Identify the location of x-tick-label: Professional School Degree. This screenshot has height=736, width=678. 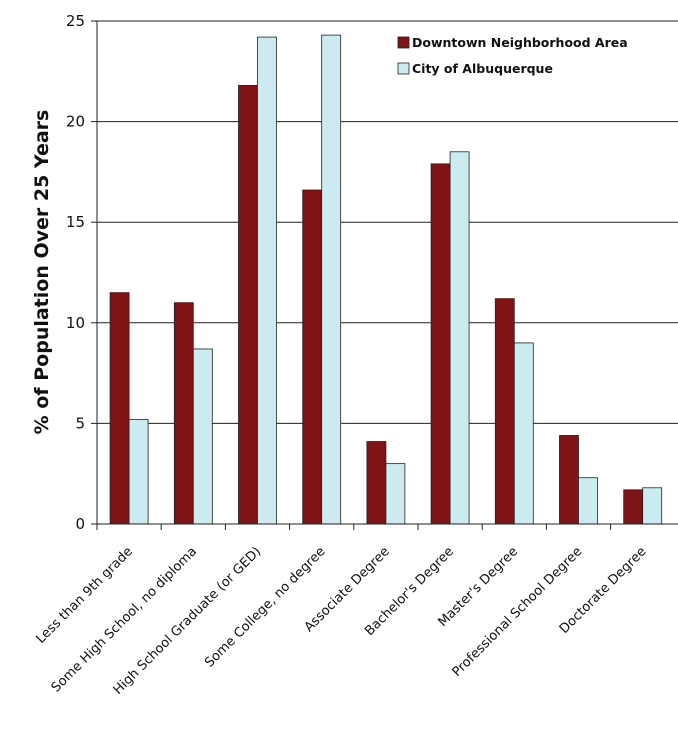
(518, 612).